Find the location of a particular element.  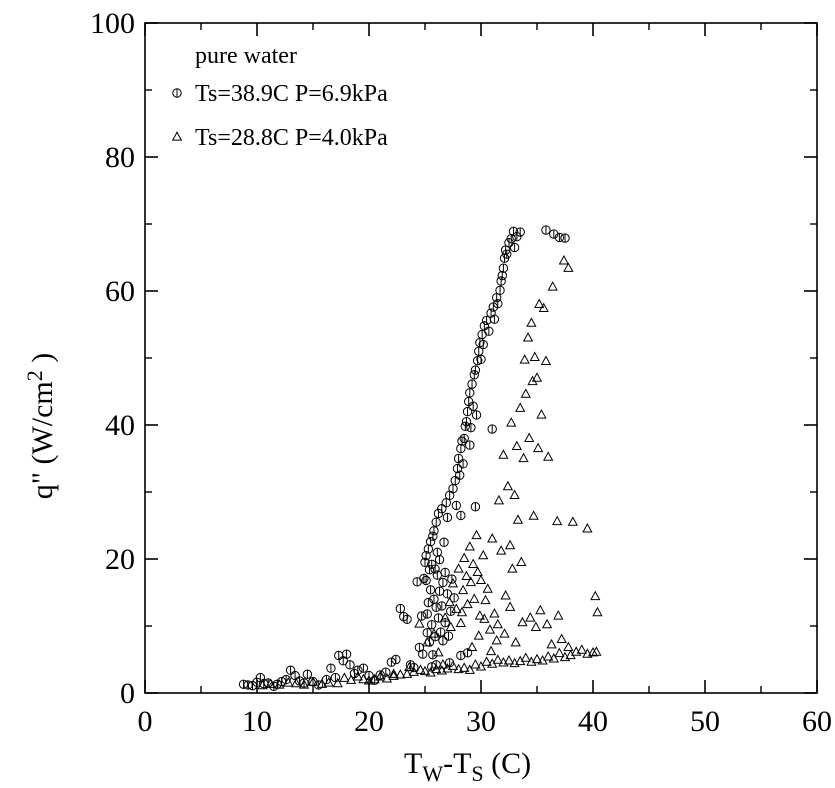

x-label-sub2: S is located at coordinates (477, 772).